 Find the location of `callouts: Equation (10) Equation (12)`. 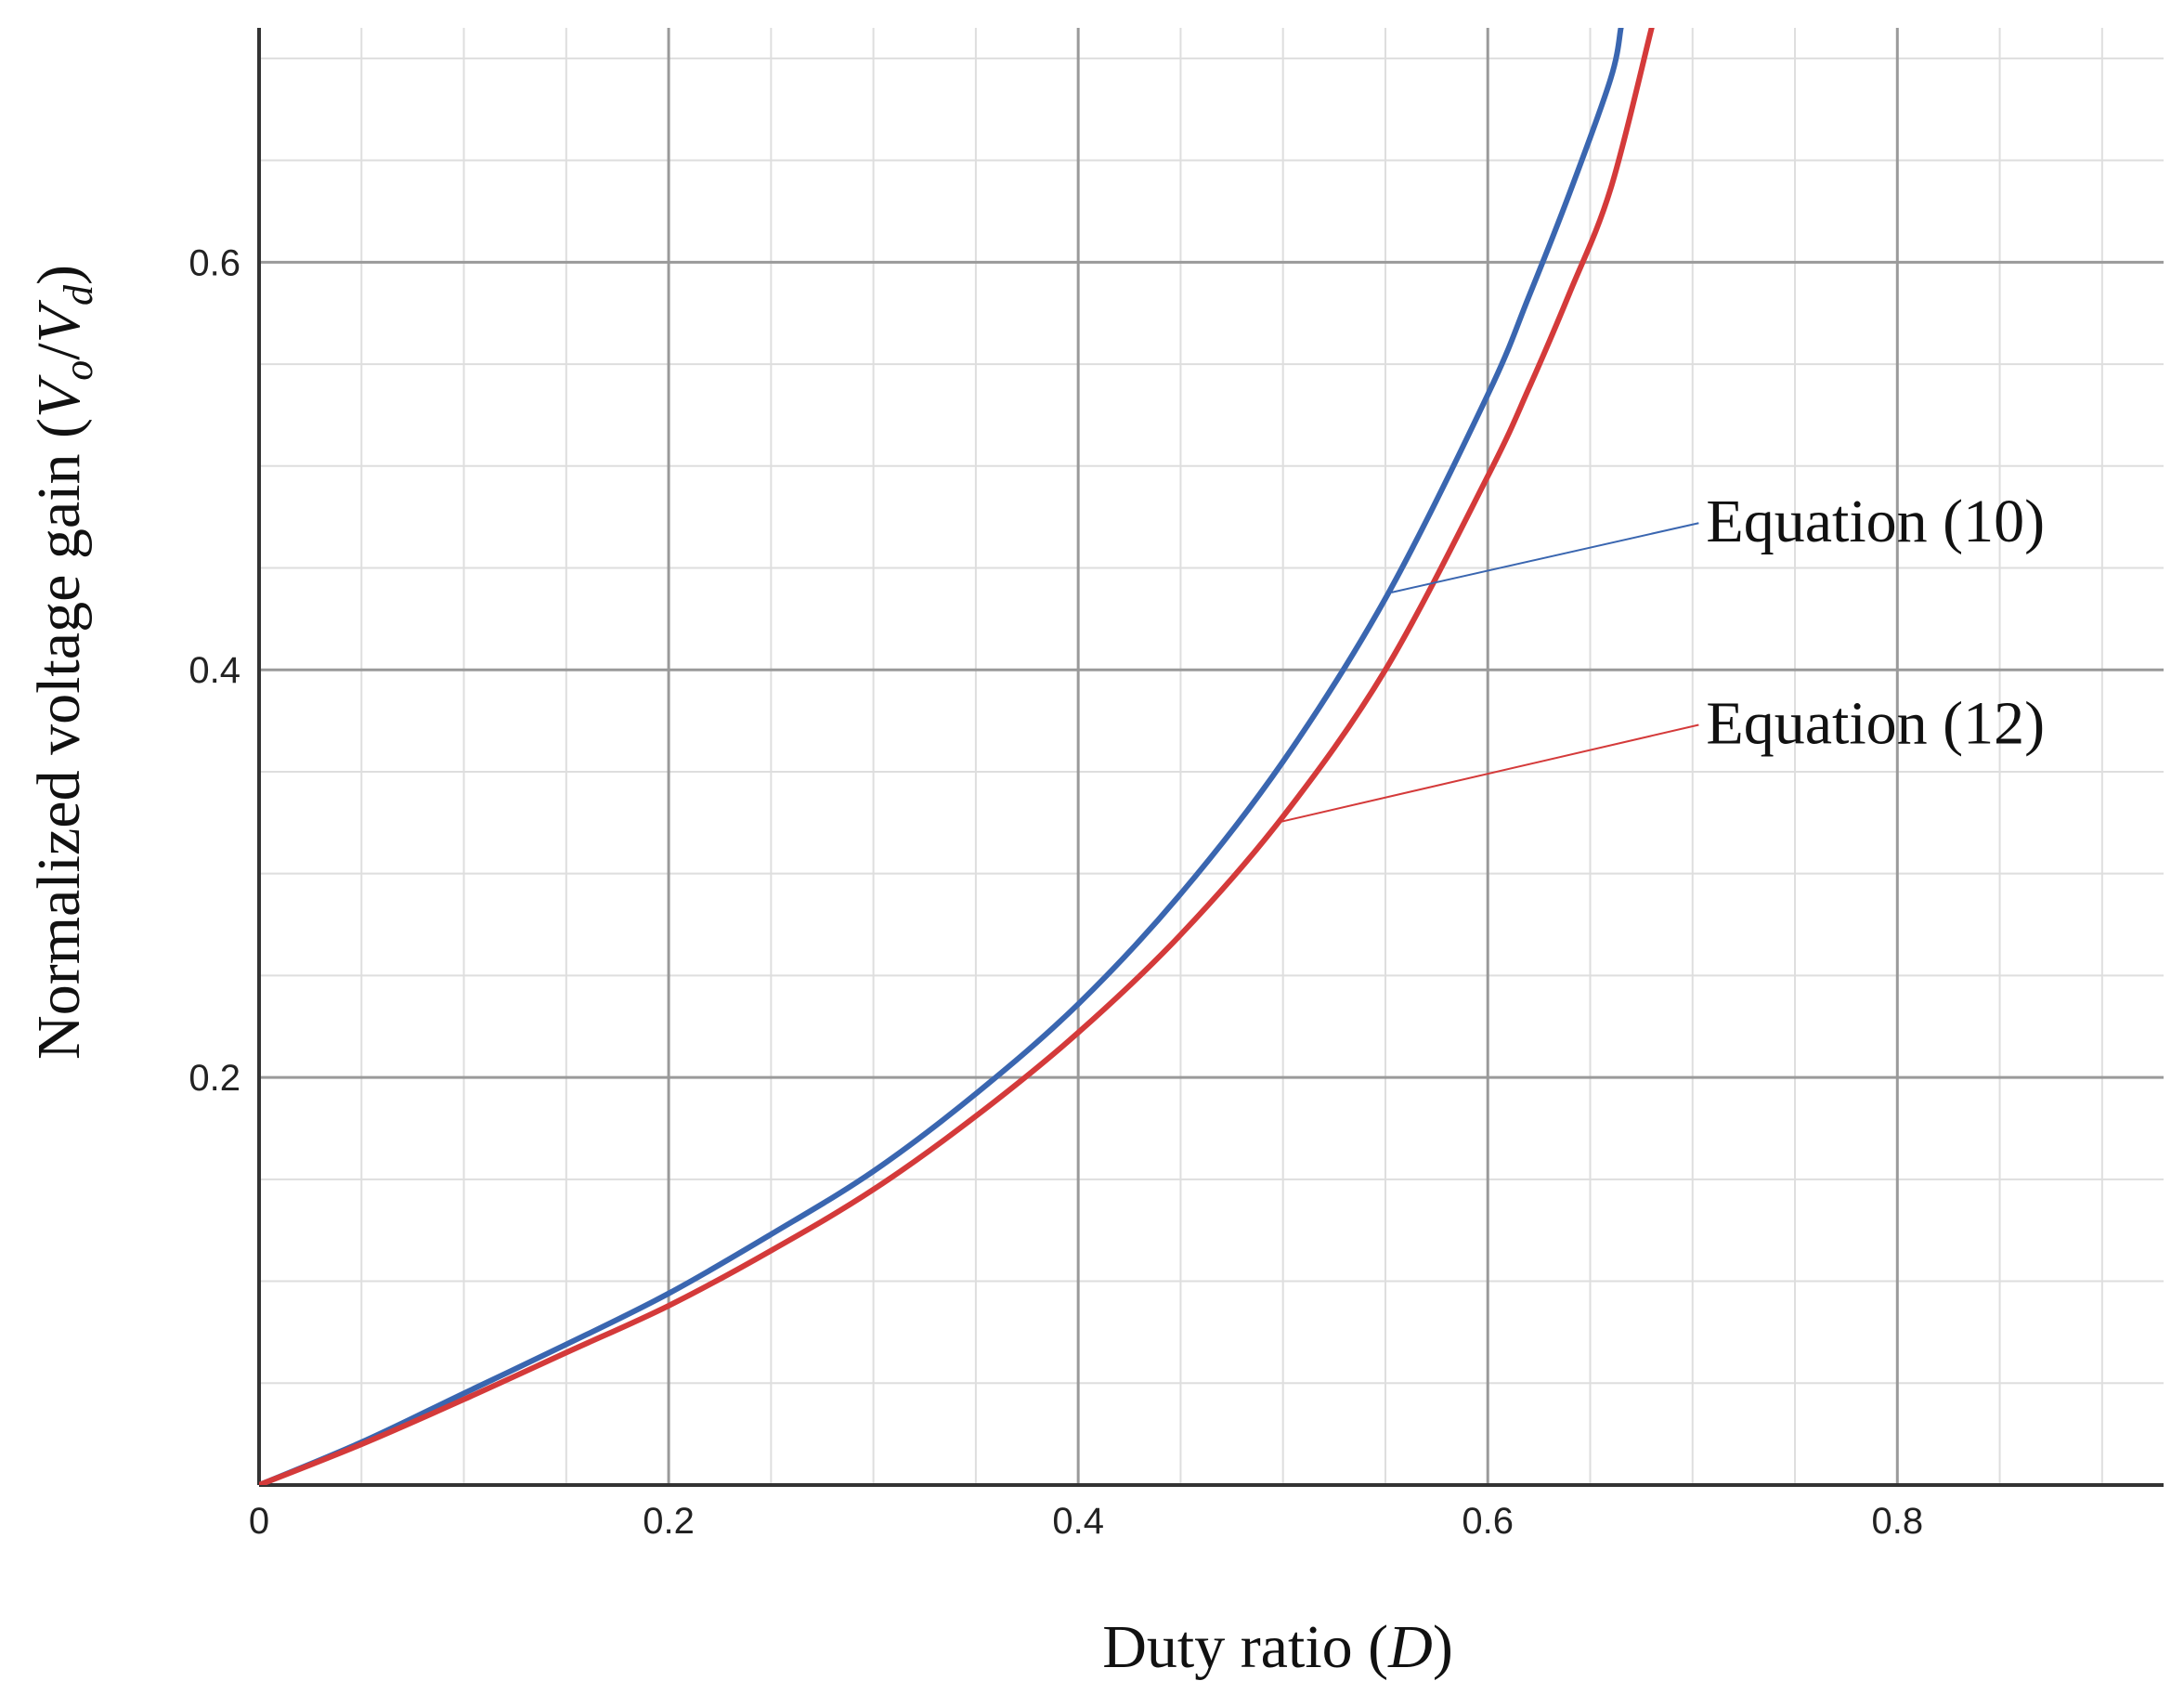

callouts: Equation (10) Equation (12) is located at coordinates (1660, 656).